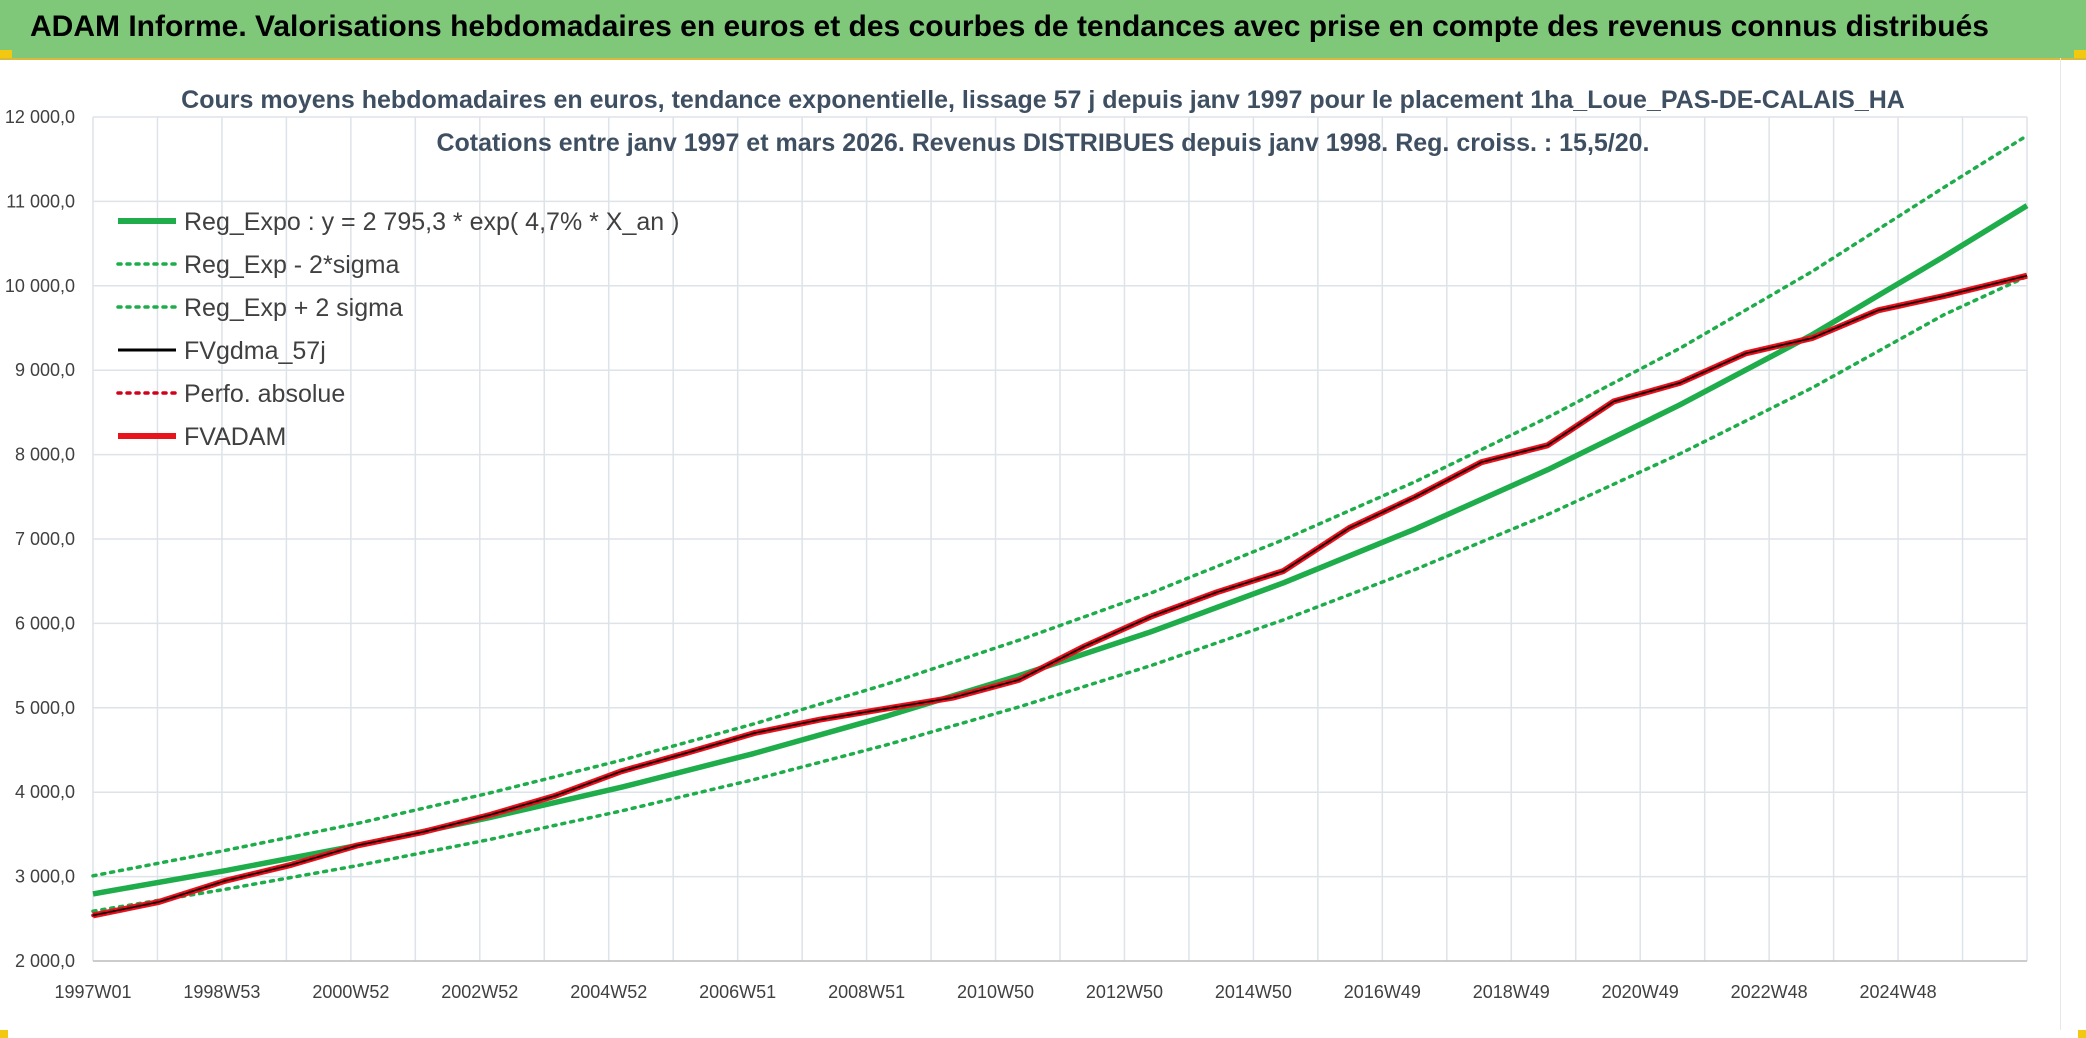 This screenshot has width=2086, height=1038. I want to click on y-tick-label: 6 000,0, so click(45, 623).